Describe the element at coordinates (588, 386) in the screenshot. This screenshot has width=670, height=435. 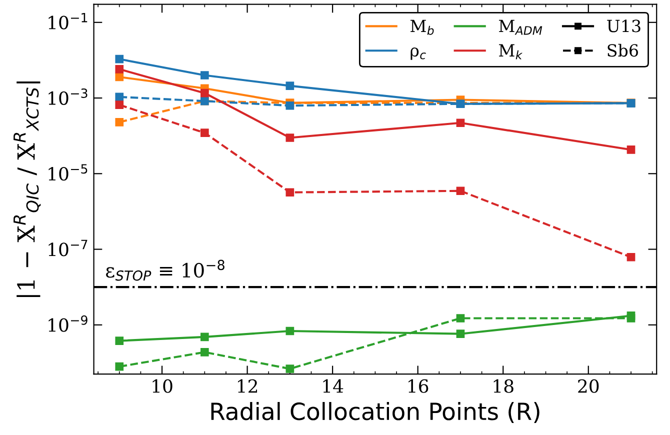
I see `x-tick-label: 20` at that location.